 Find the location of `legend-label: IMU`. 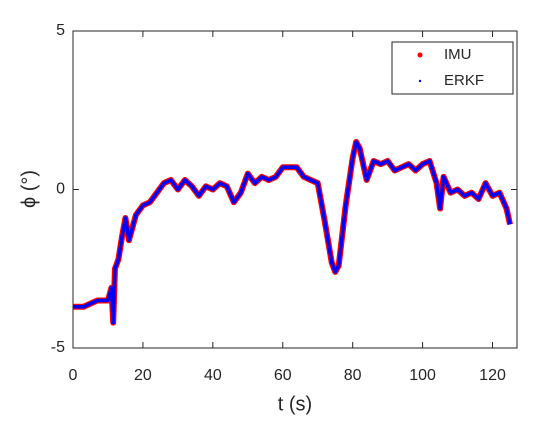

legend-label: IMU is located at coordinates (458, 54).